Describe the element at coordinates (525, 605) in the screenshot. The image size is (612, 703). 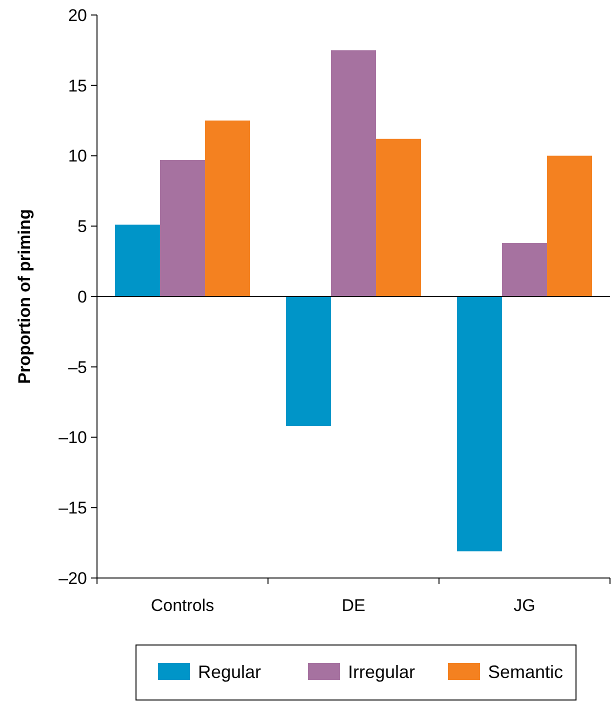
I see `x-tick-label: JG` at that location.